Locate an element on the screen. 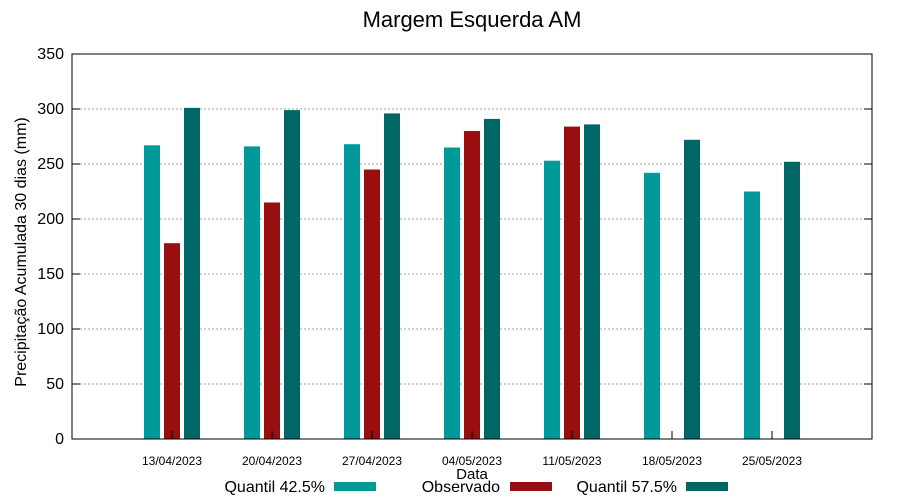 The image size is (900, 500). y-tick-label: 200 is located at coordinates (50, 219).